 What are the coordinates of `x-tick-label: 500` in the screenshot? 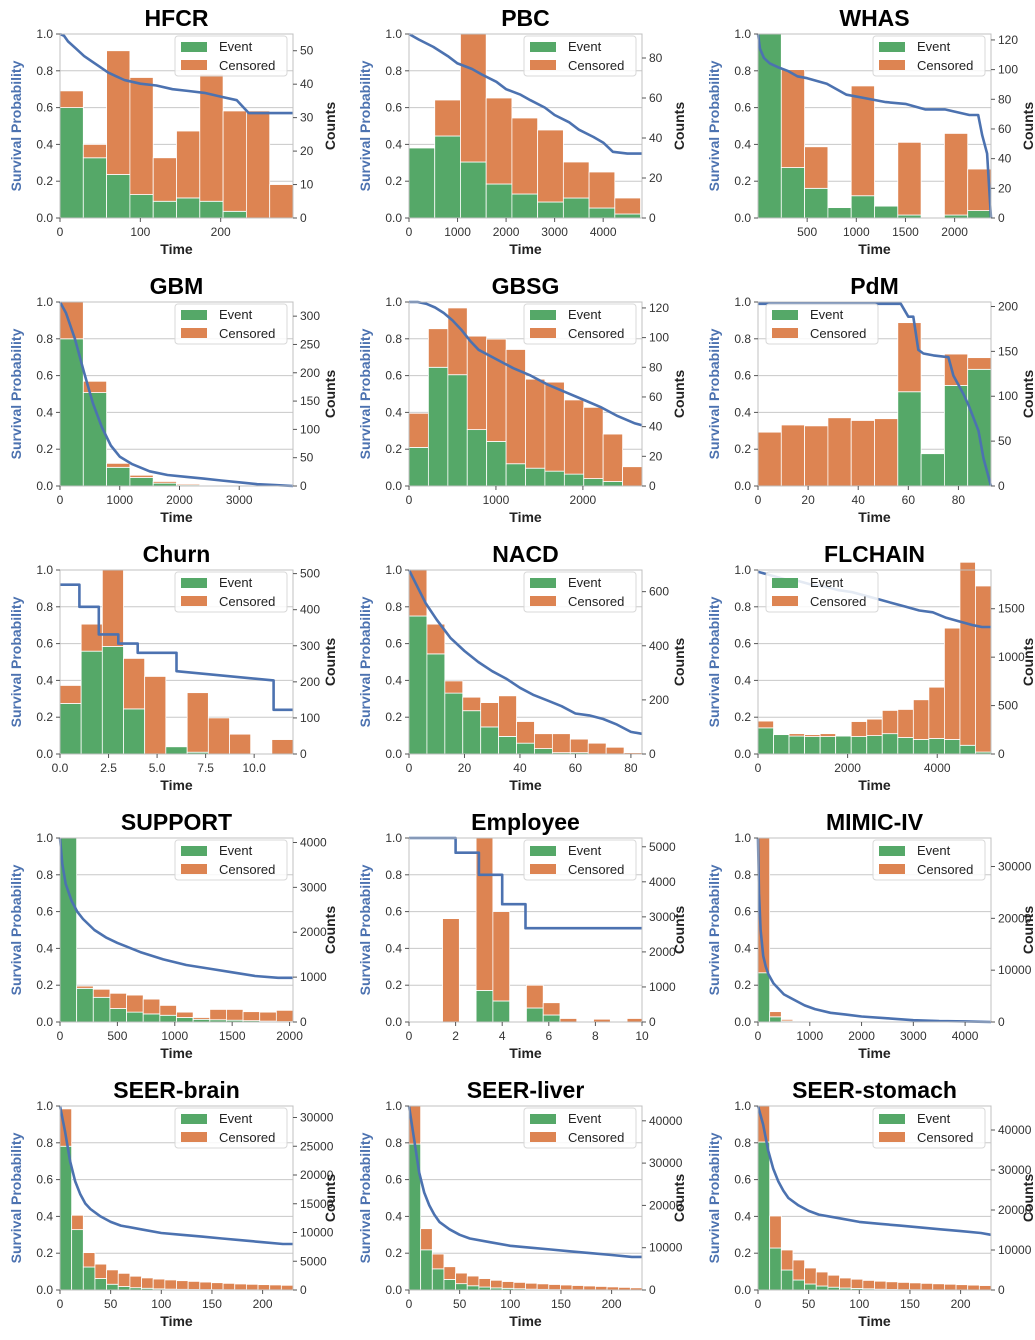 It's located at (117, 1036).